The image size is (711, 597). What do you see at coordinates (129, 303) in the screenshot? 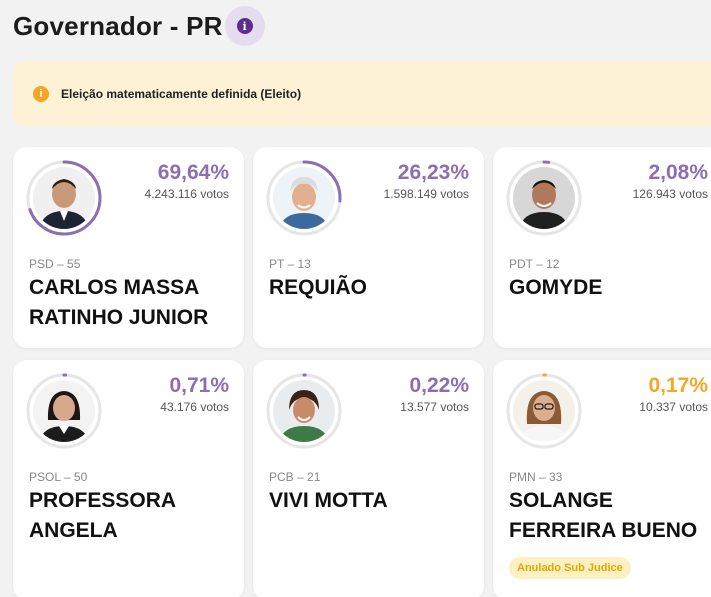
I see `candidate-name: CARLOS MASSA RATINHO JUNIOR` at bounding box center [129, 303].